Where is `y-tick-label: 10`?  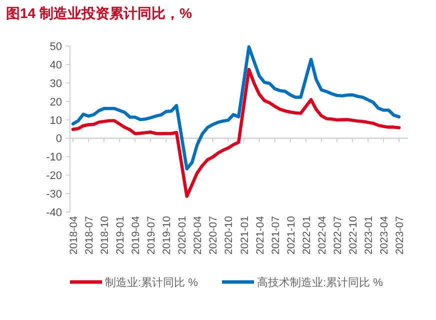 y-tick-label: 10 is located at coordinates (56, 120).